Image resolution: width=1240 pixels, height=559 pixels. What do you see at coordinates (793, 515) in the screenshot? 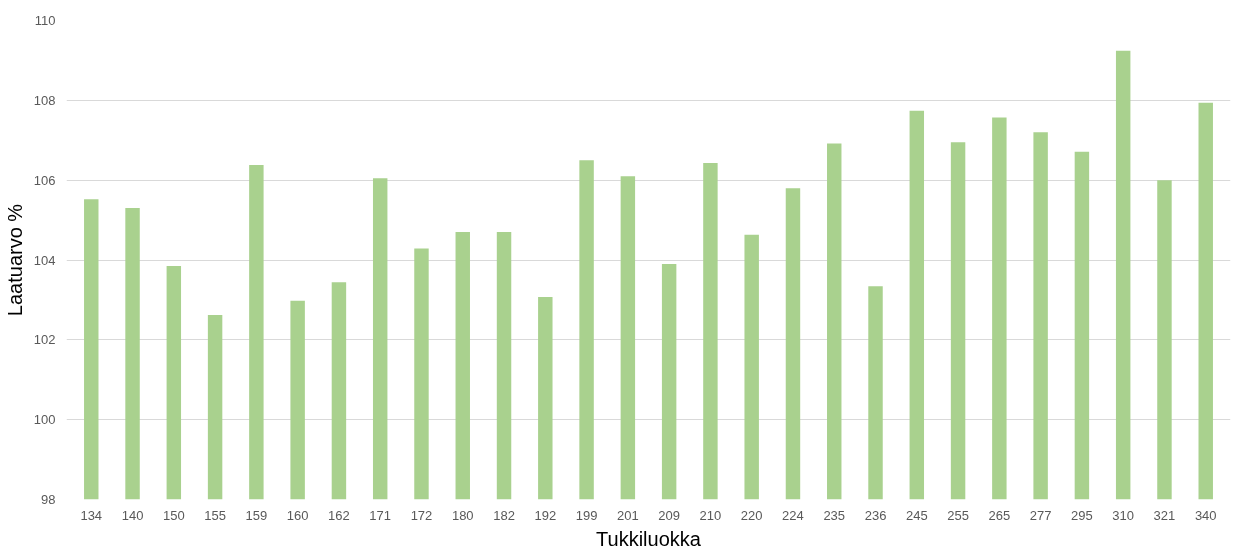
I see `x-tick-label: 224` at bounding box center [793, 515].